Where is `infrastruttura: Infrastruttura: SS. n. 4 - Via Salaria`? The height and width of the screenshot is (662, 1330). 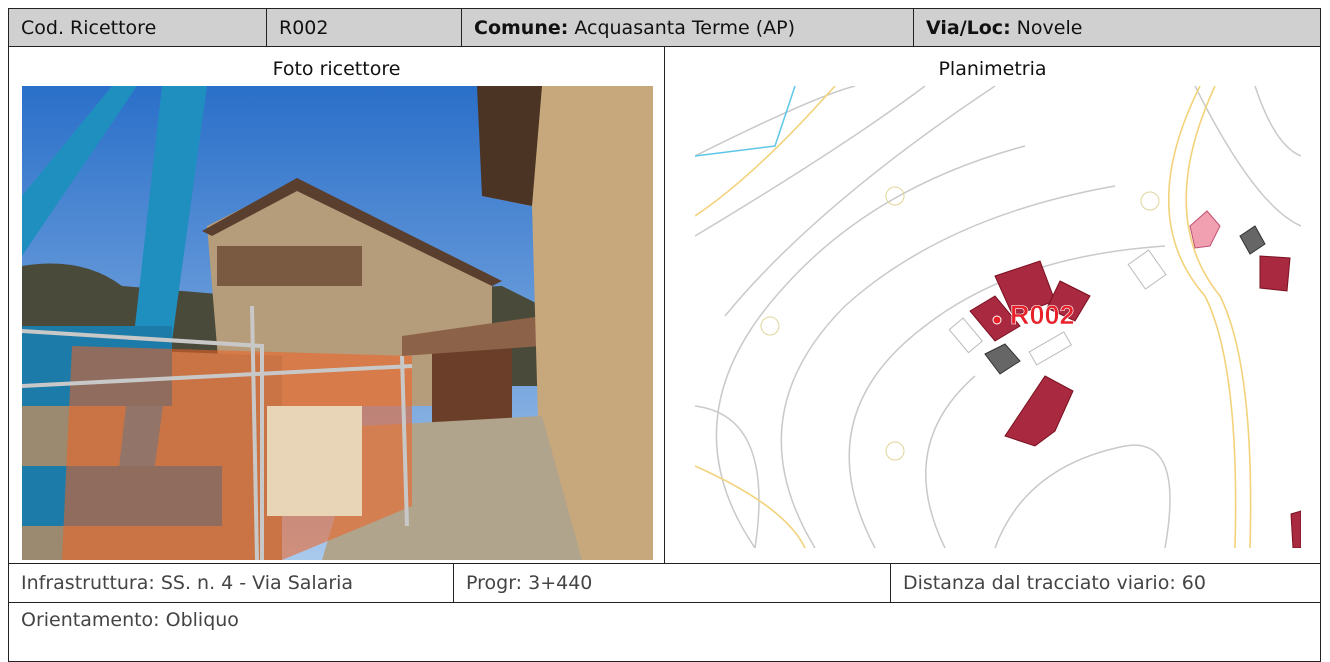
infrastruttura: Infrastruttura: SS. n. 4 - Via Salaria is located at coordinates (187, 583).